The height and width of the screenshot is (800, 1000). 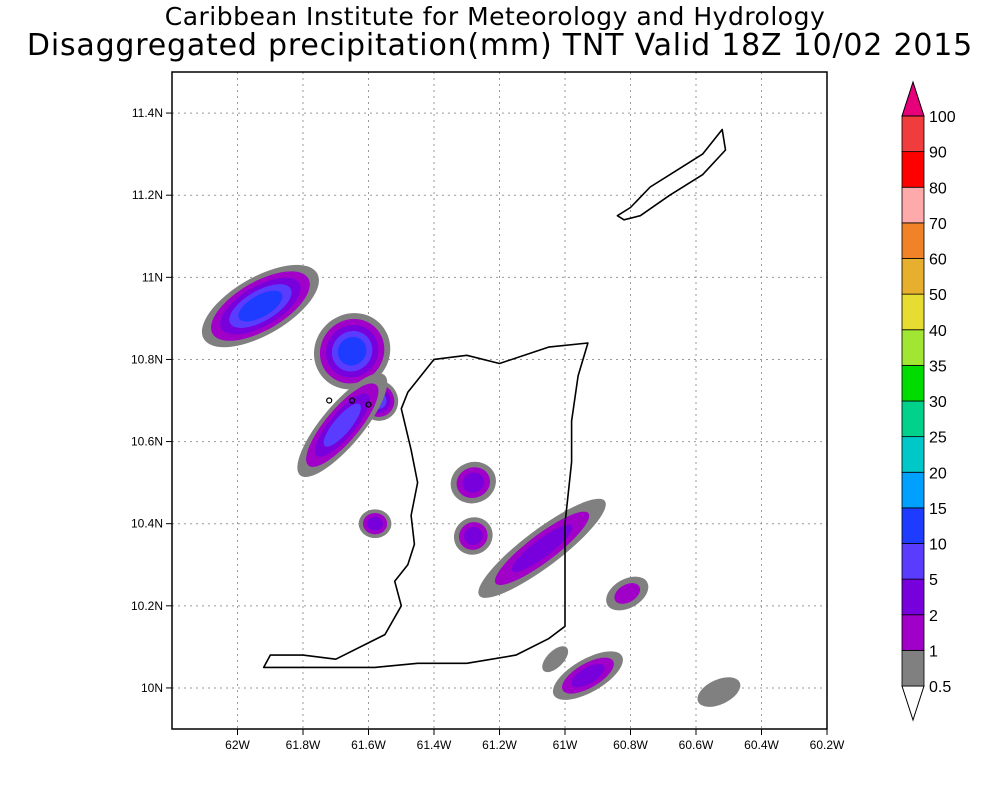 I want to click on colorbar-label: 50, so click(x=938, y=295).